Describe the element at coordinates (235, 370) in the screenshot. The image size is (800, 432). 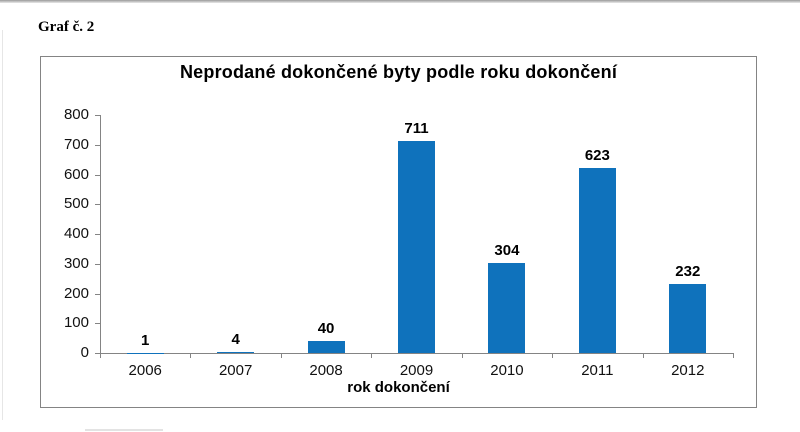
I see `x-tick-label-2007: 2007` at that location.